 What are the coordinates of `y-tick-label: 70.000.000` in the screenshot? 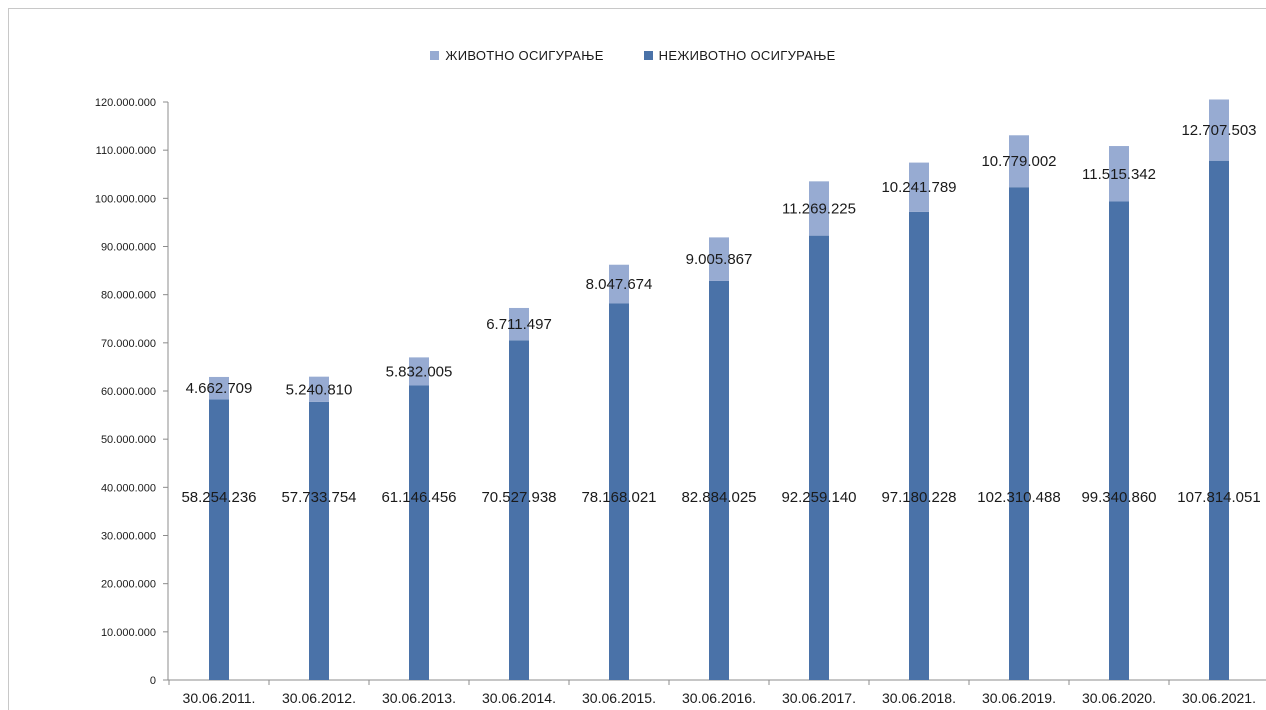 It's located at (128, 344).